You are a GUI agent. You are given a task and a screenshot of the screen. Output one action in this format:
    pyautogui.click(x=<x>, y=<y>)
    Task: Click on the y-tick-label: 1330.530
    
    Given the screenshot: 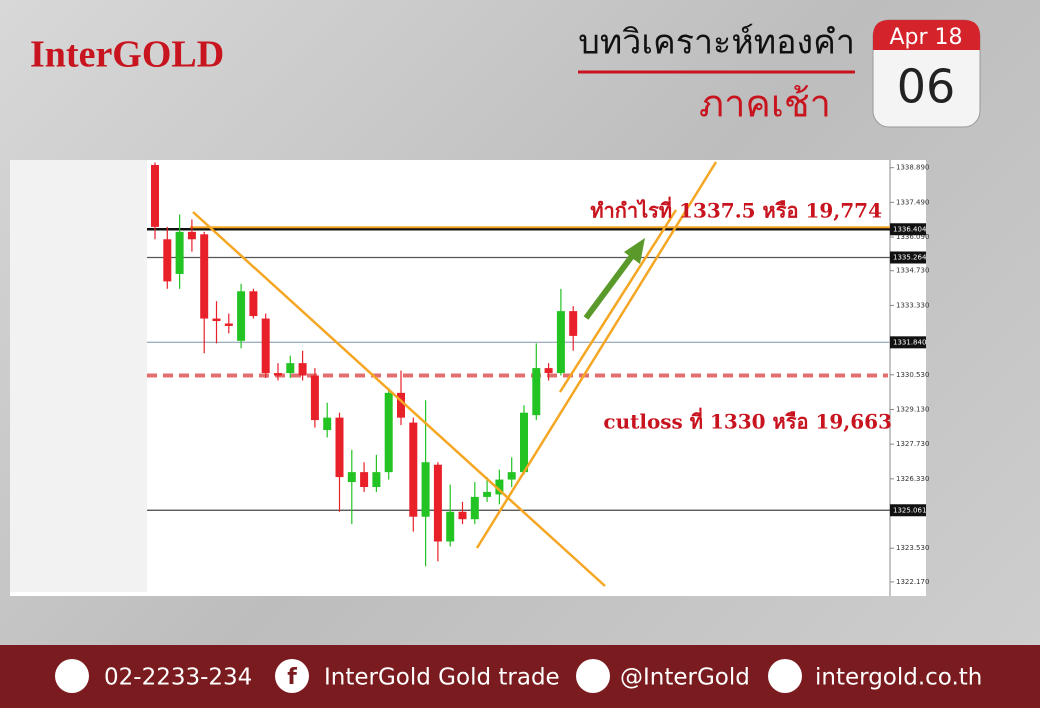 What is the action you would take?
    pyautogui.click(x=912, y=375)
    